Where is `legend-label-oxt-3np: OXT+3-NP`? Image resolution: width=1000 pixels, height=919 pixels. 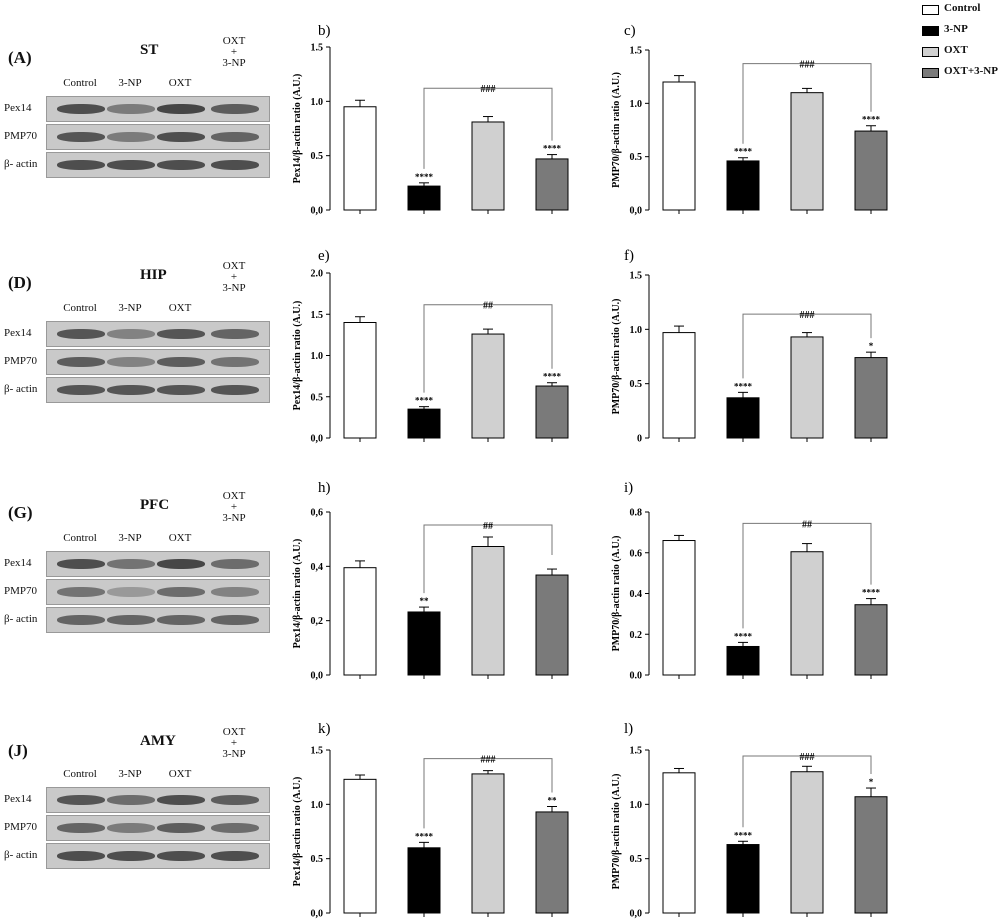 legend-label-oxt-3np: OXT+3-NP is located at coordinates (971, 71).